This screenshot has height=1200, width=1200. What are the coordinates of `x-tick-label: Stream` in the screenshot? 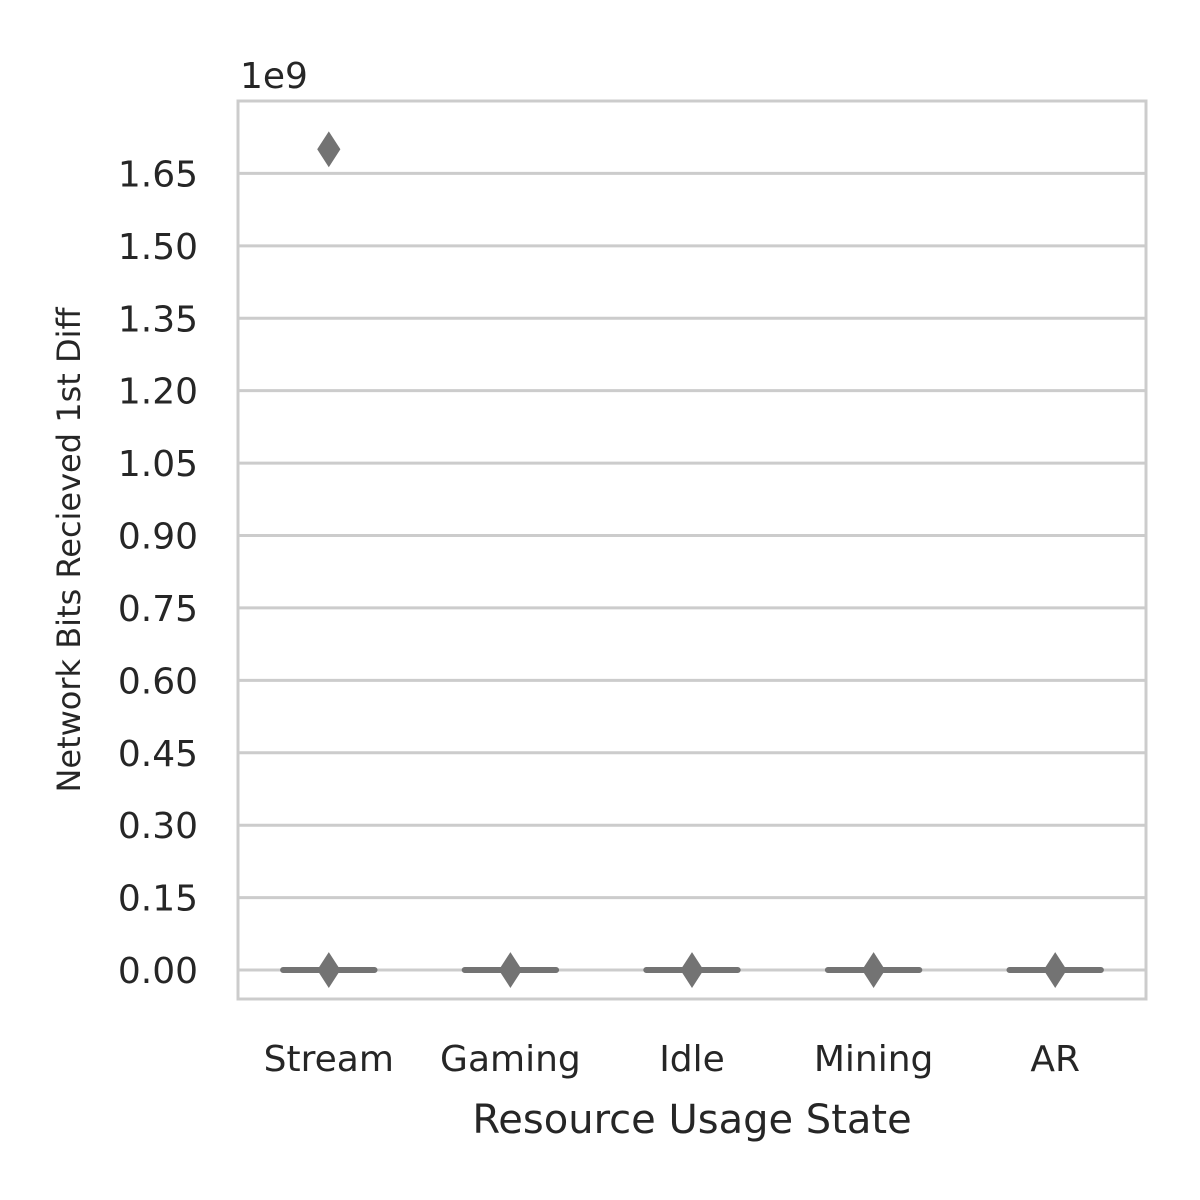 It's located at (329, 1059).